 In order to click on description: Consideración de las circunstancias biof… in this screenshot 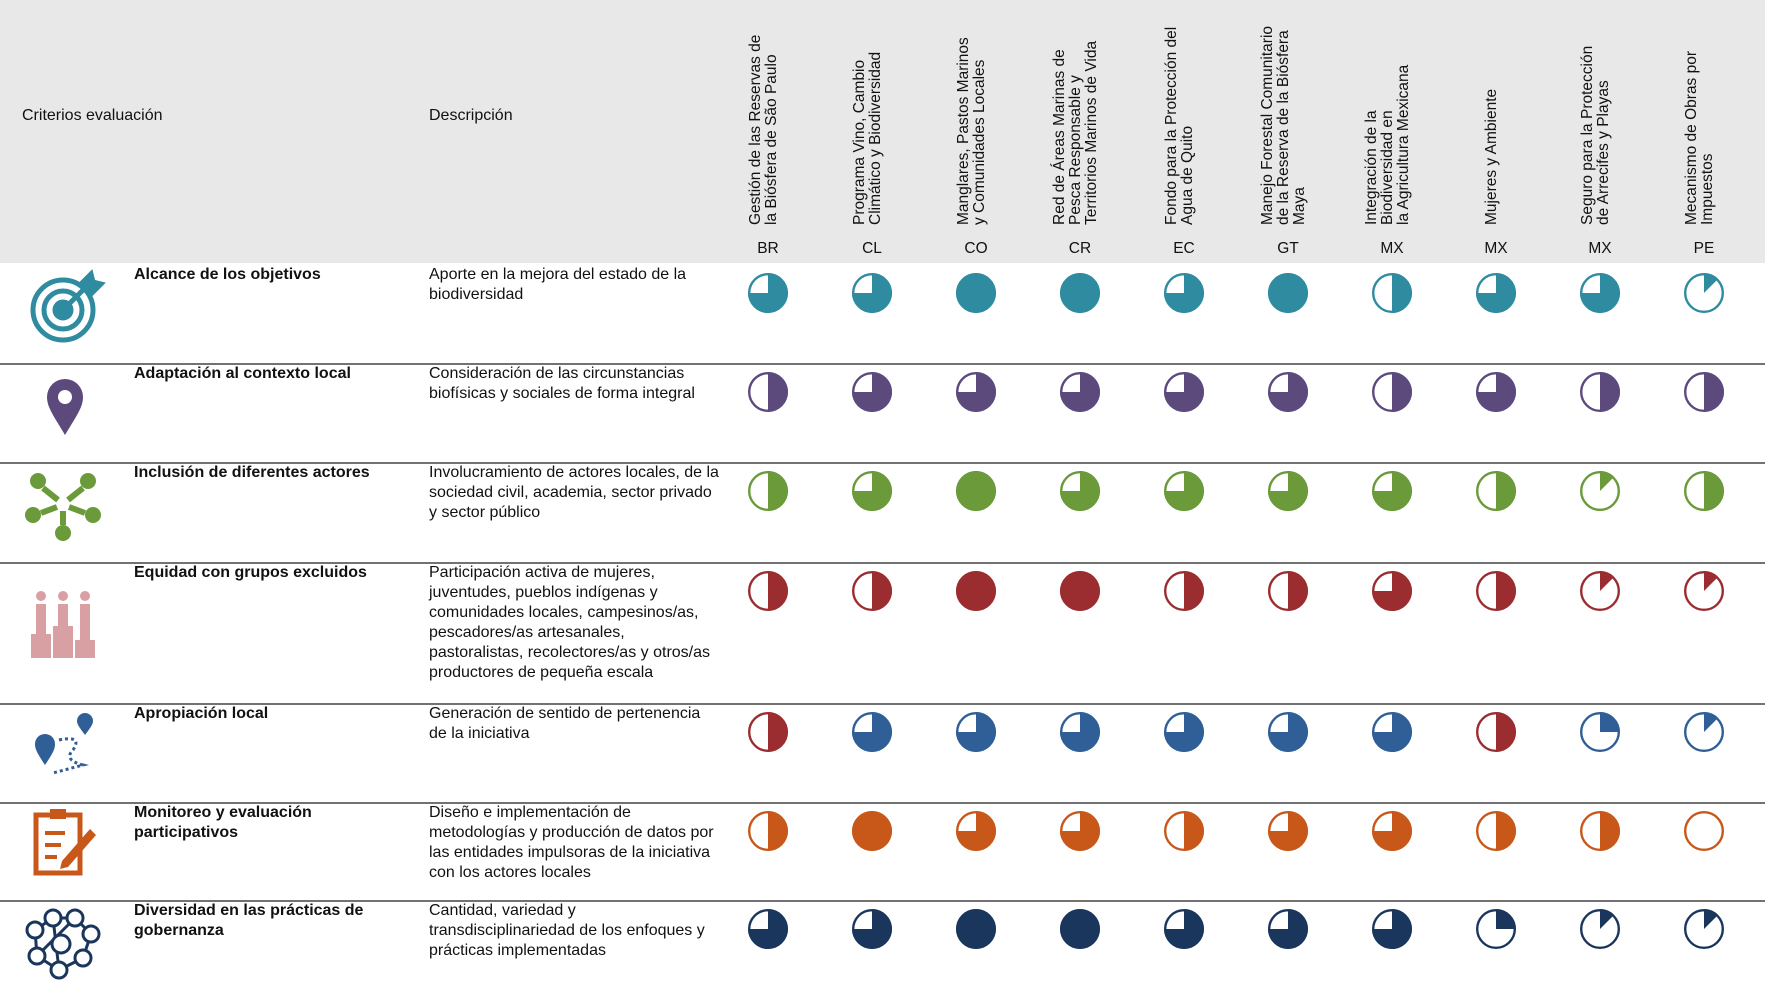, I will do `click(562, 383)`.